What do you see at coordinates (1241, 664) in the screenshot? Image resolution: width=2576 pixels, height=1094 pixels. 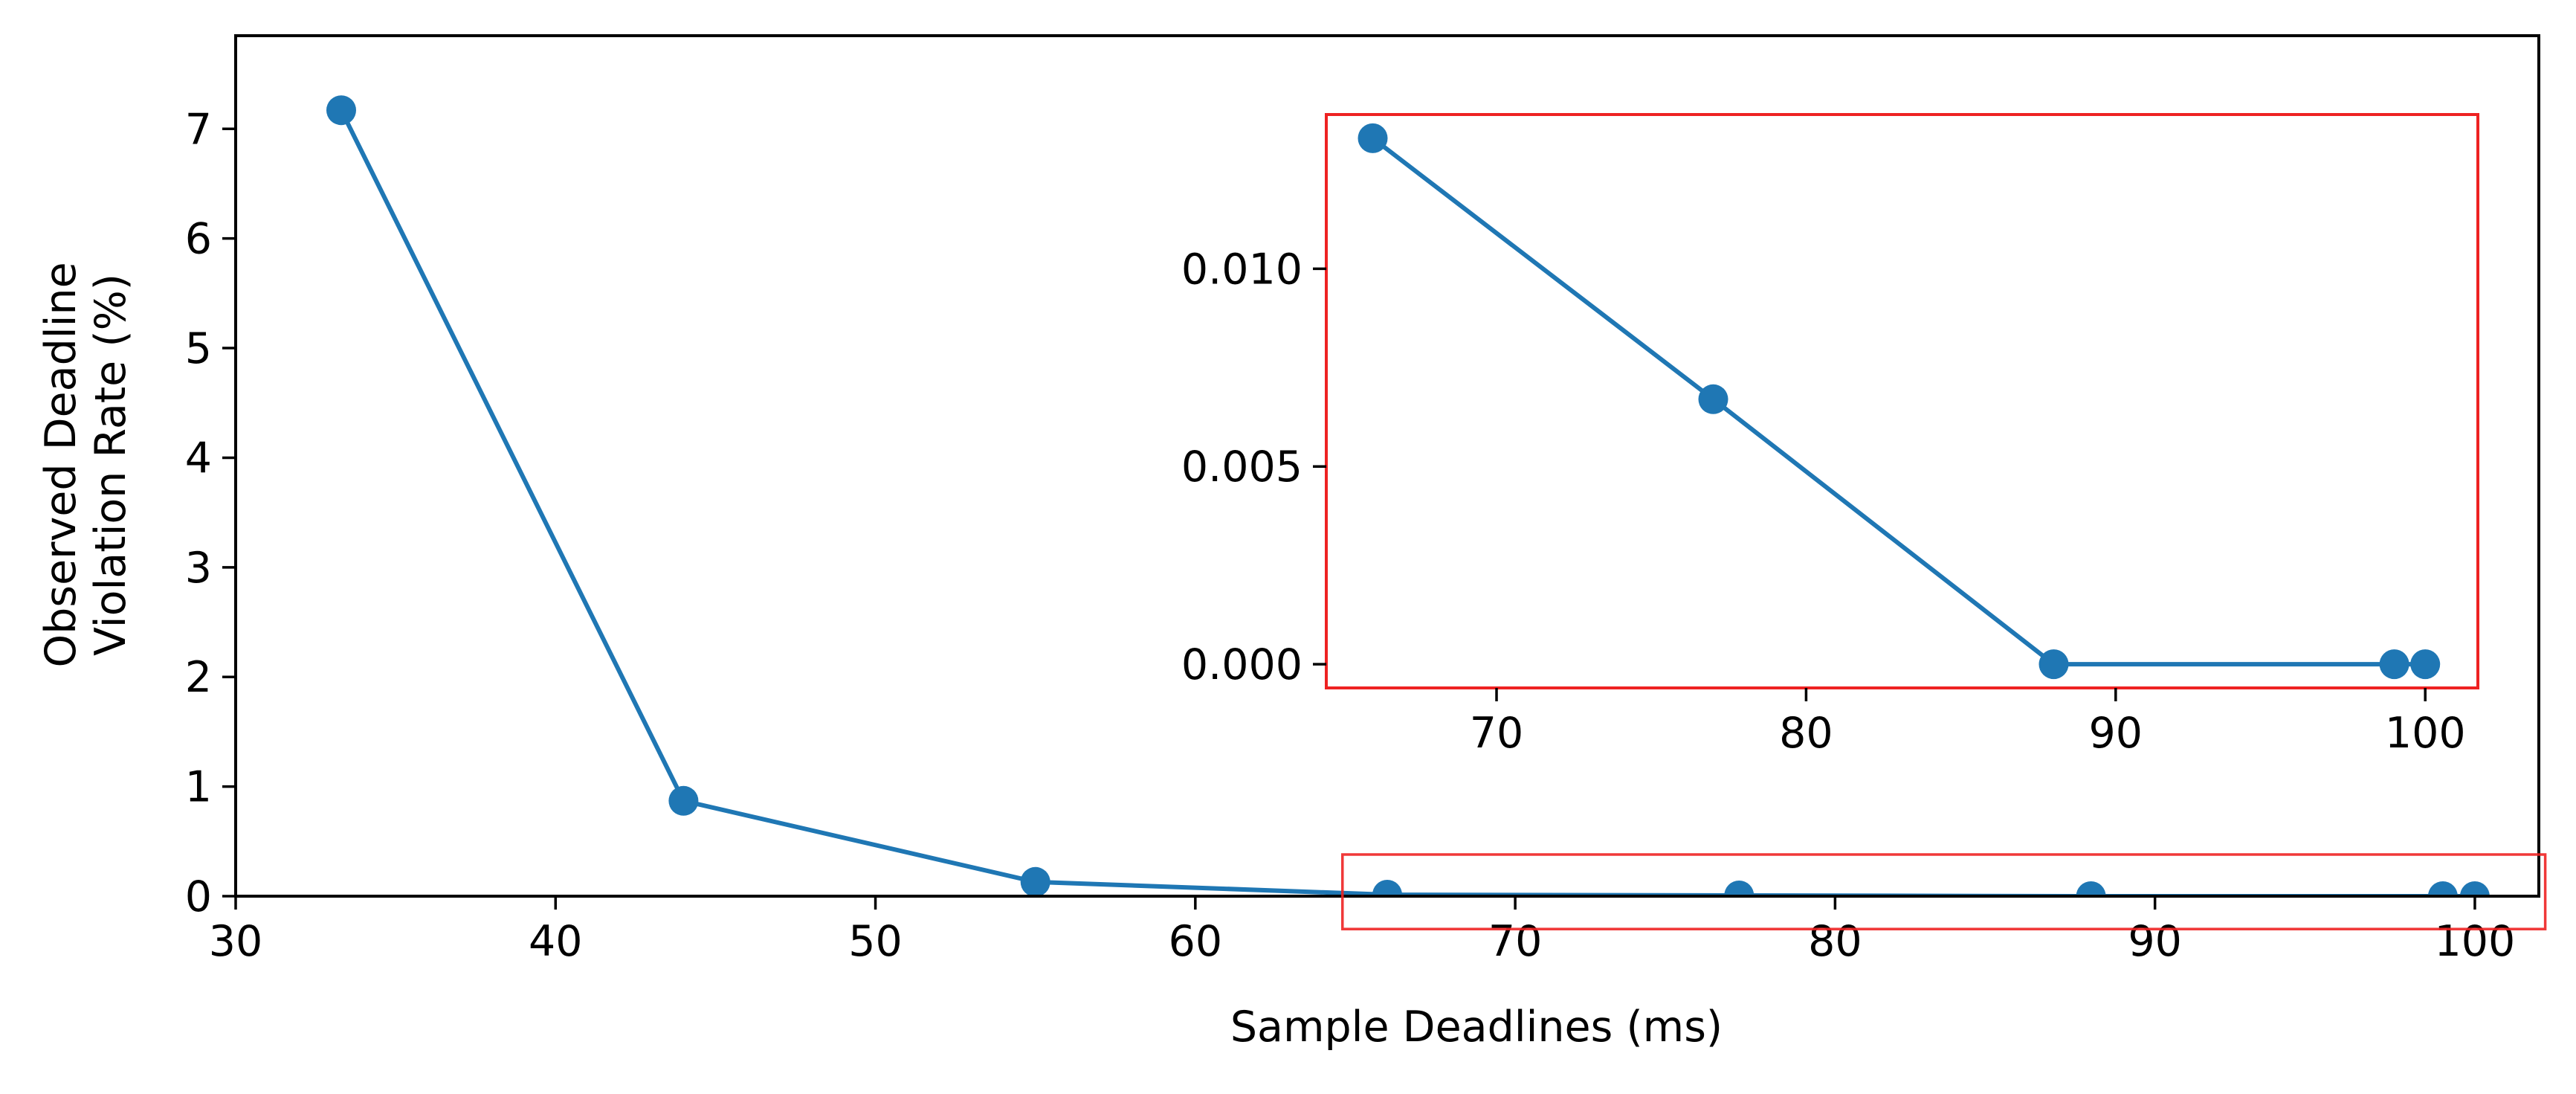 I see `inset-y-tick-label: 0.000` at bounding box center [1241, 664].